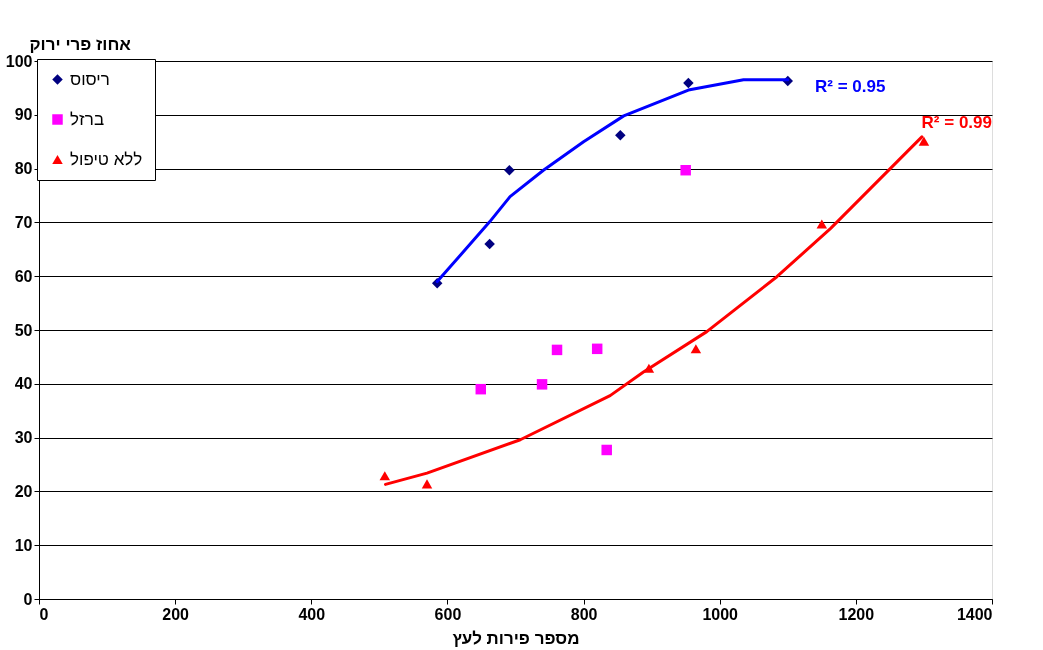 The height and width of the screenshot is (650, 1043). I want to click on x-tick-label: 1000, so click(720, 614).